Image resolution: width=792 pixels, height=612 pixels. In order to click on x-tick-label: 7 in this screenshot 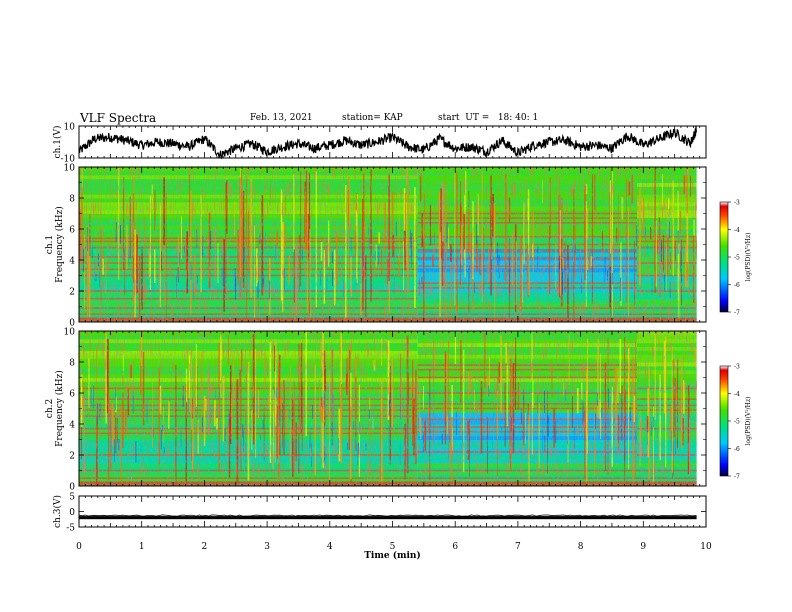, I will do `click(518, 547)`.